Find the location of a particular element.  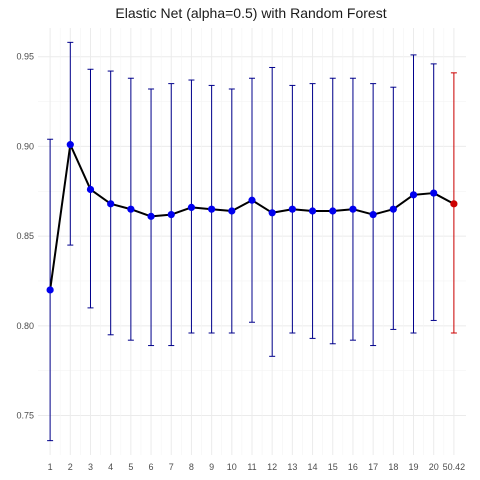

y-tick-label: 0.85 is located at coordinates (25, 236).